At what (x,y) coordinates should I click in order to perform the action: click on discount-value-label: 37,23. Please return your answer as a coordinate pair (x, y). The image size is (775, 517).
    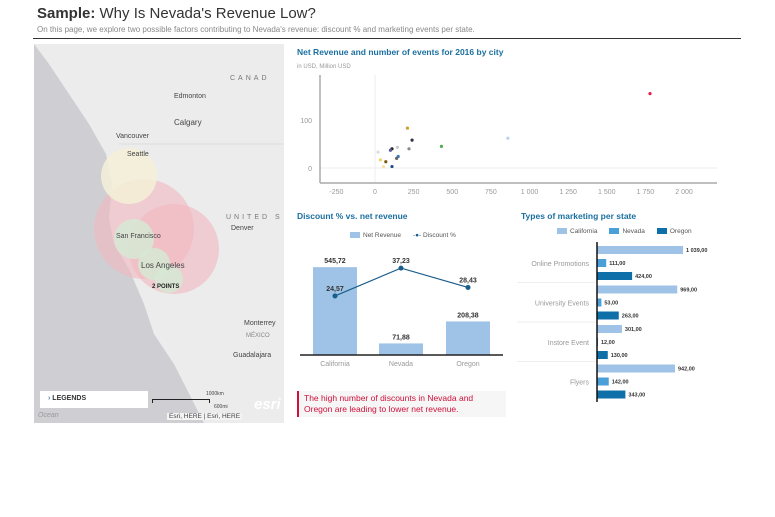
    Looking at the image, I should click on (401, 261).